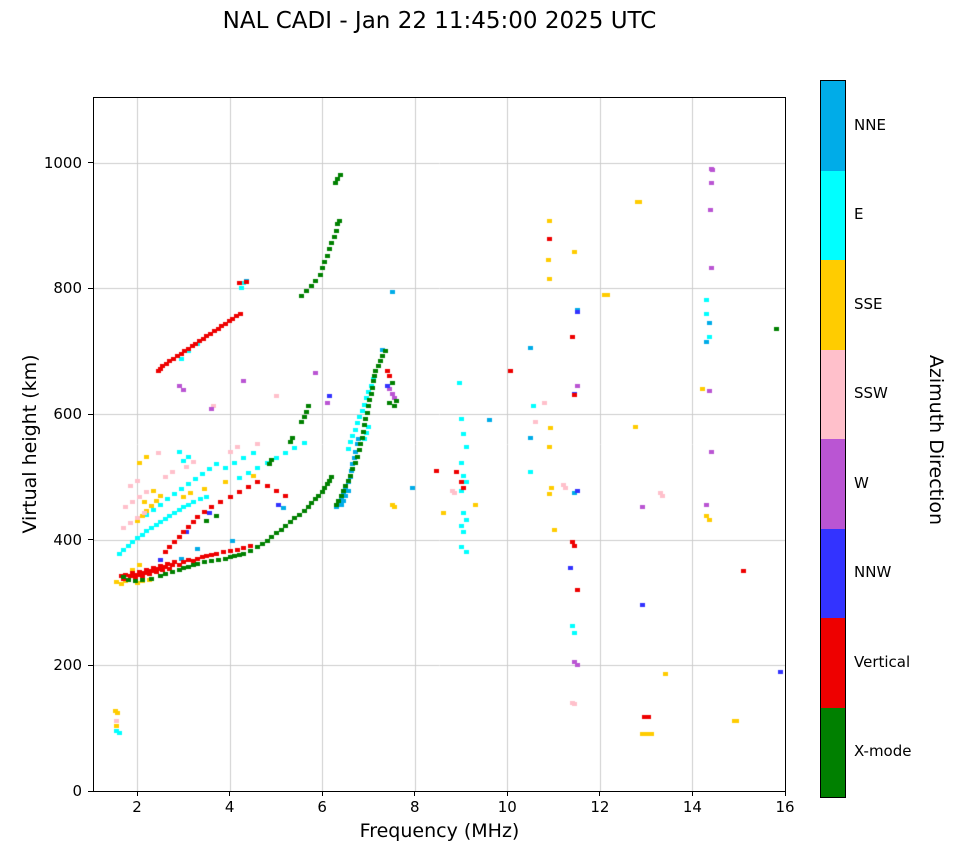 The width and height of the screenshot is (958, 857). Describe the element at coordinates (439, 831) in the screenshot. I see `x-axis-label: Frequency (MHz)` at that location.